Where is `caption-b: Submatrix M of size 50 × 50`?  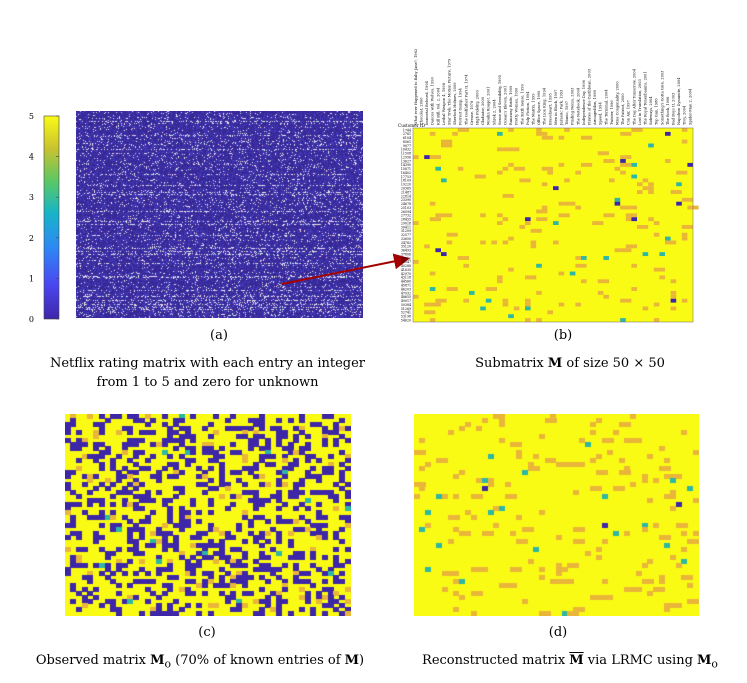
caption-b: Submatrix M of size 50 × 50 is located at coordinates (570, 363).